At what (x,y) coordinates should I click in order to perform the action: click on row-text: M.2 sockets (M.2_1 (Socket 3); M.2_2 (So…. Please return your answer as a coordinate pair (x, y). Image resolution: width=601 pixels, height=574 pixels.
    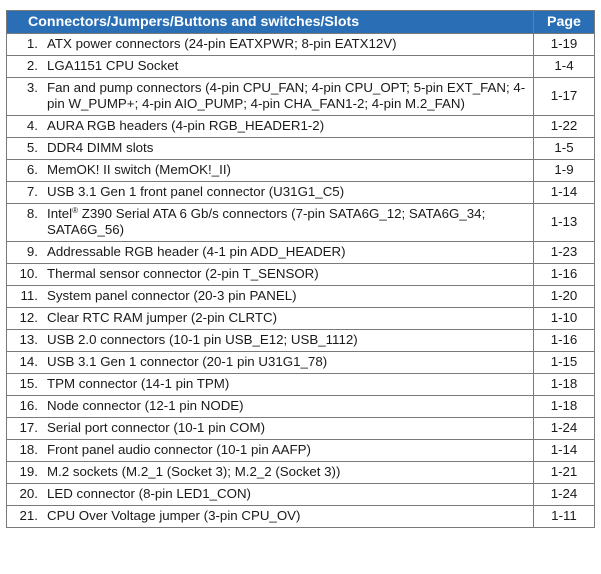
    Looking at the image, I should click on (194, 471).